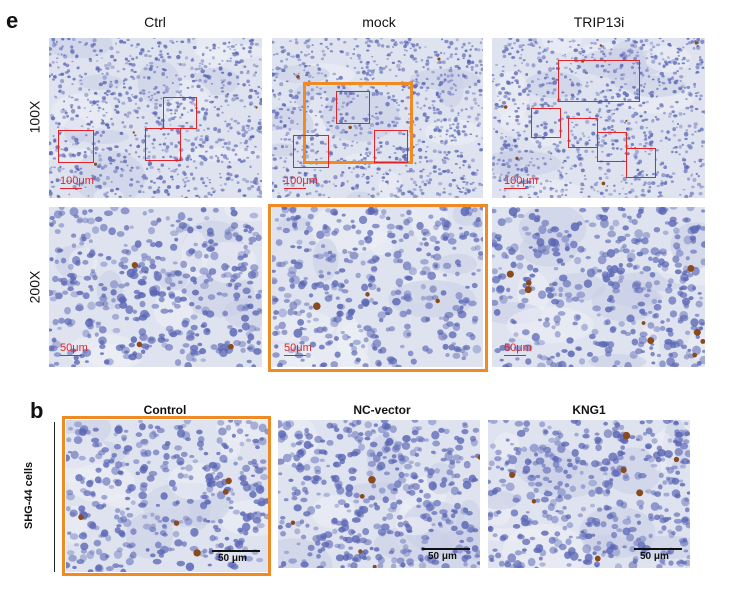  Describe the element at coordinates (382, 410) in the screenshot. I see `column-label-nc-vector: NC-vector` at that location.